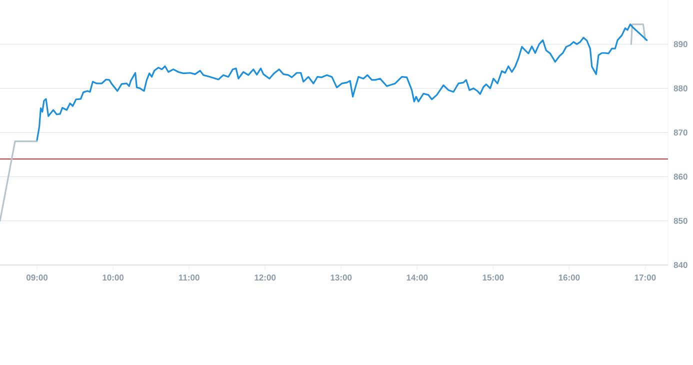 The height and width of the screenshot is (365, 693). I want to click on y-tick-label: 870, so click(681, 133).